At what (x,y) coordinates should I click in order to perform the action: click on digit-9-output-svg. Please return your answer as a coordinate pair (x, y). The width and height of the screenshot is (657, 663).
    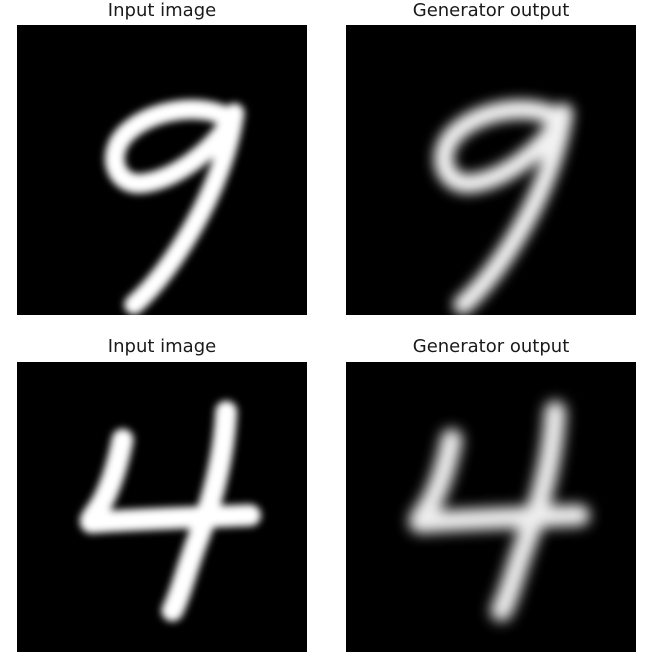
    Looking at the image, I should click on (503, 207).